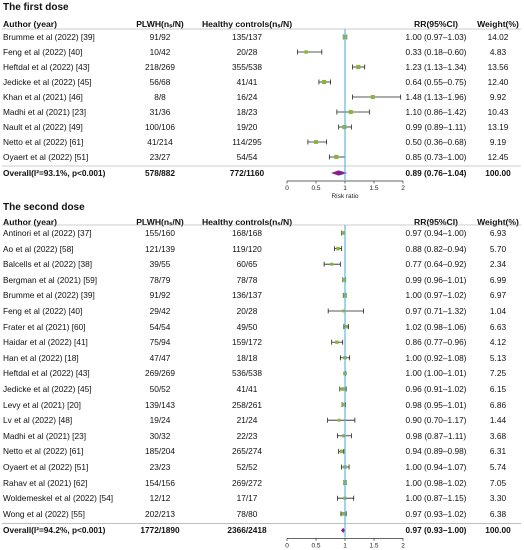  Describe the element at coordinates (498, 233) in the screenshot. I see `study-weight: 6.93` at that location.